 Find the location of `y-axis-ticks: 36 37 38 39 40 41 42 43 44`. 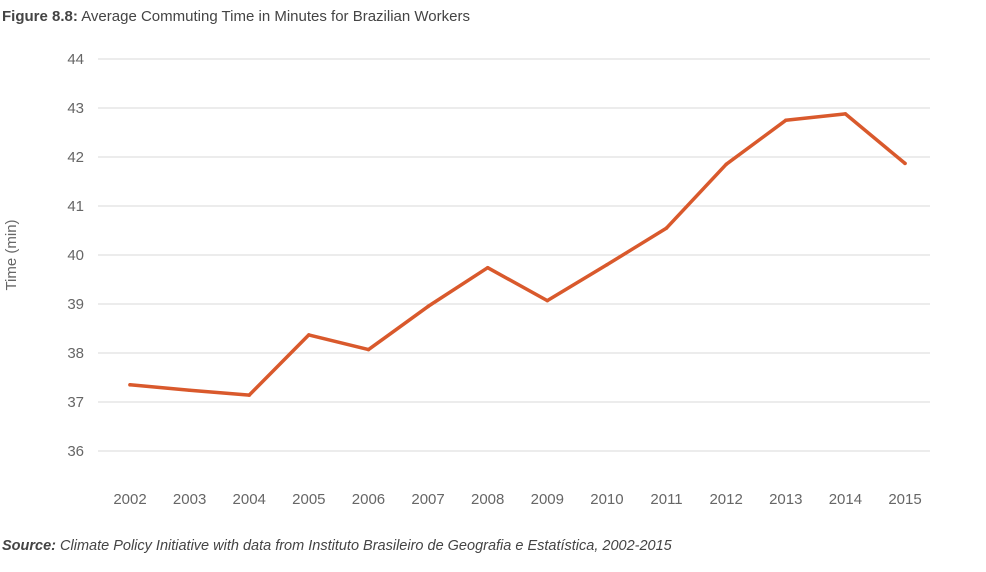

y-axis-ticks: 36 37 38 39 40 41 42 43 44 is located at coordinates (75, 255).